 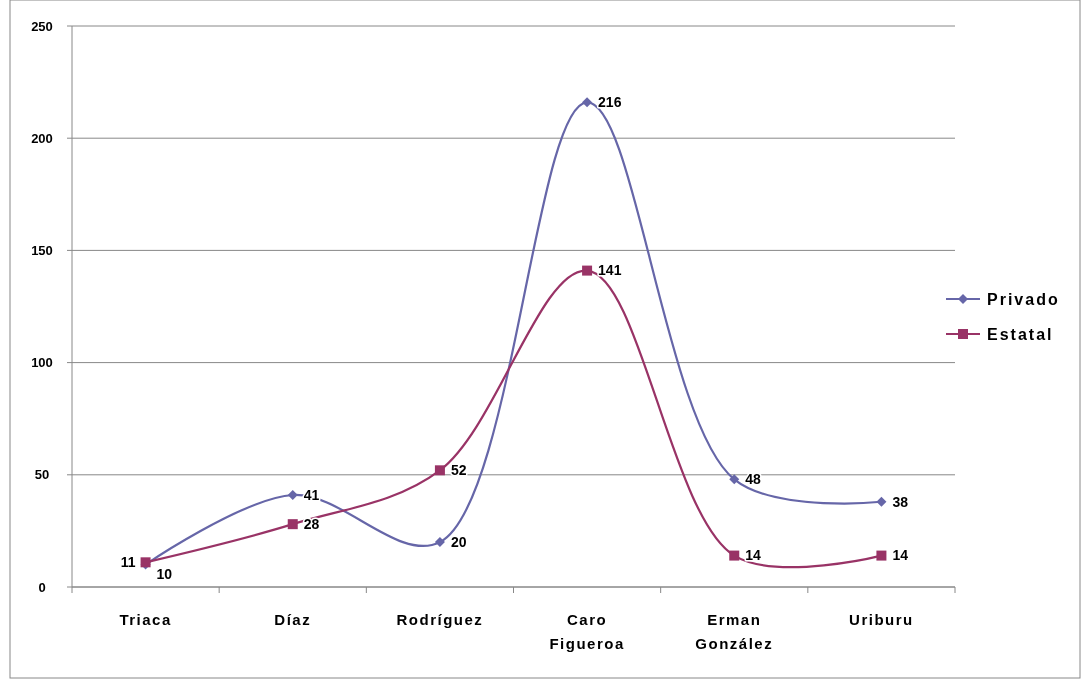 I want to click on data-label: 38, so click(x=900, y=501).